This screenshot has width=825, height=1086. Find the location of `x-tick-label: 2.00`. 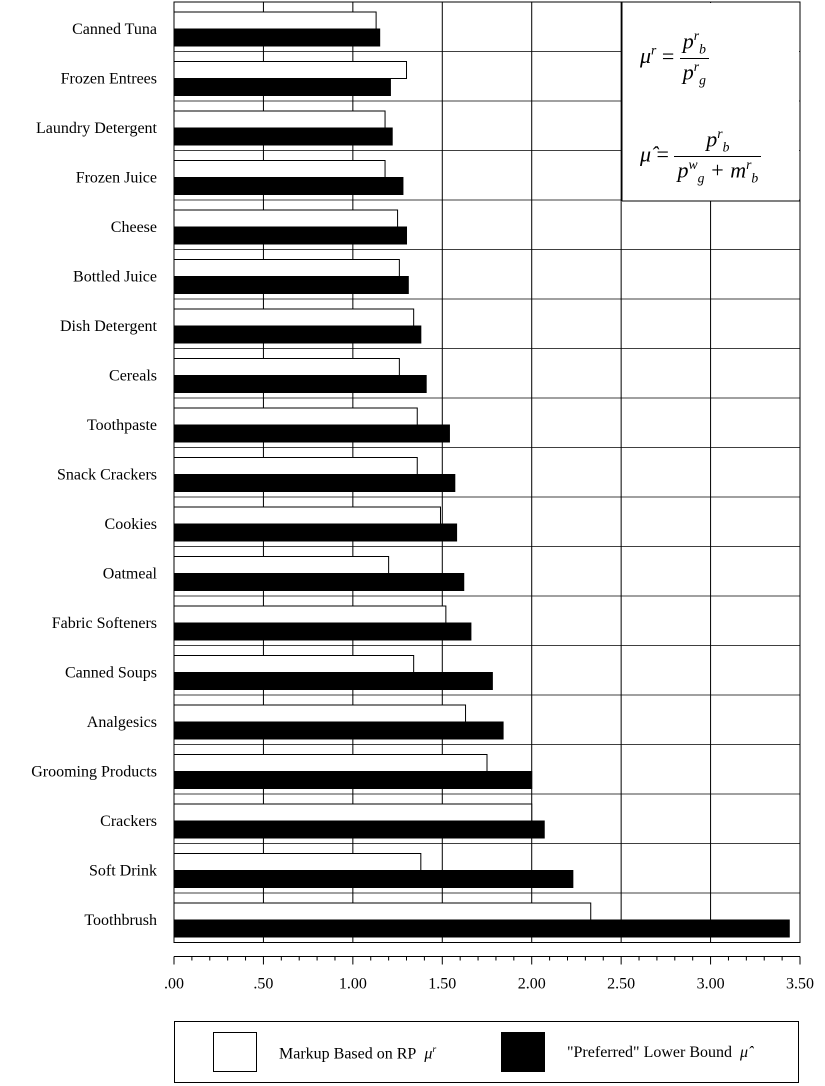

x-tick-label: 2.00 is located at coordinates (532, 984).